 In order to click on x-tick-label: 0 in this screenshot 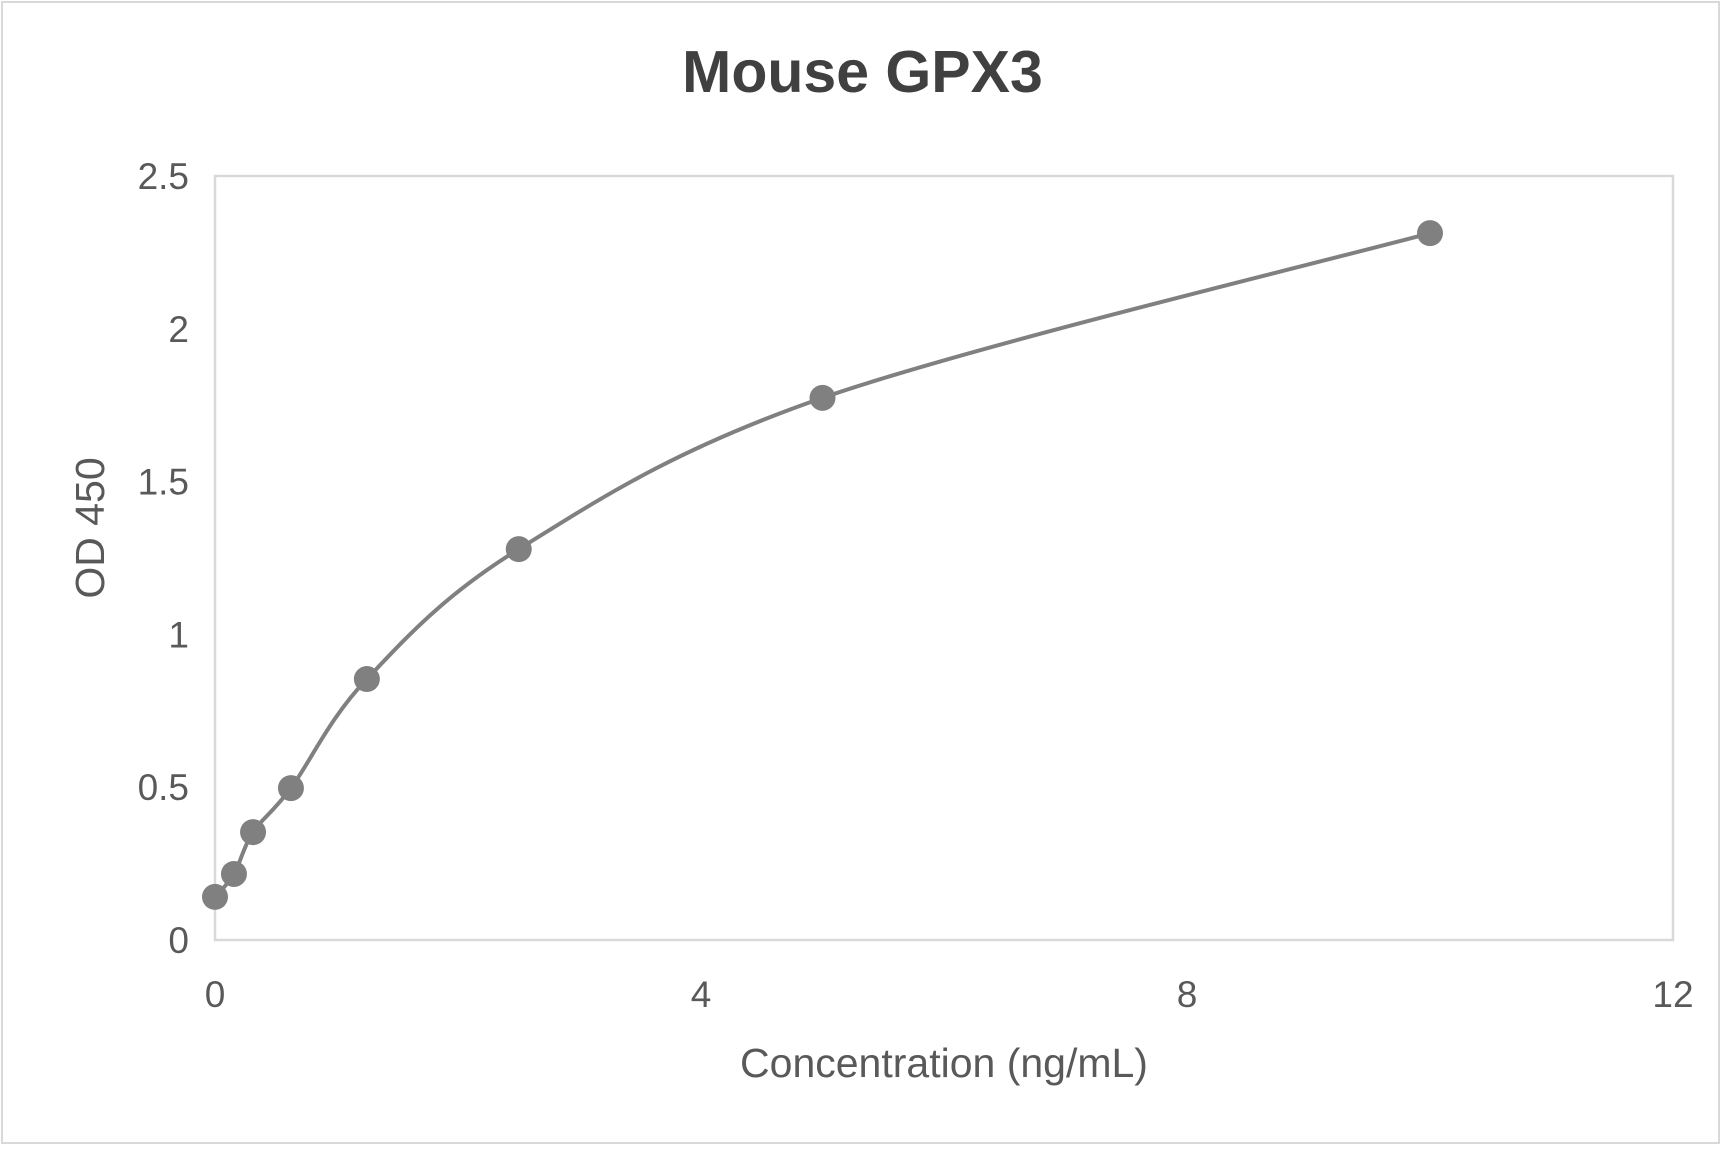, I will do `click(215, 994)`.